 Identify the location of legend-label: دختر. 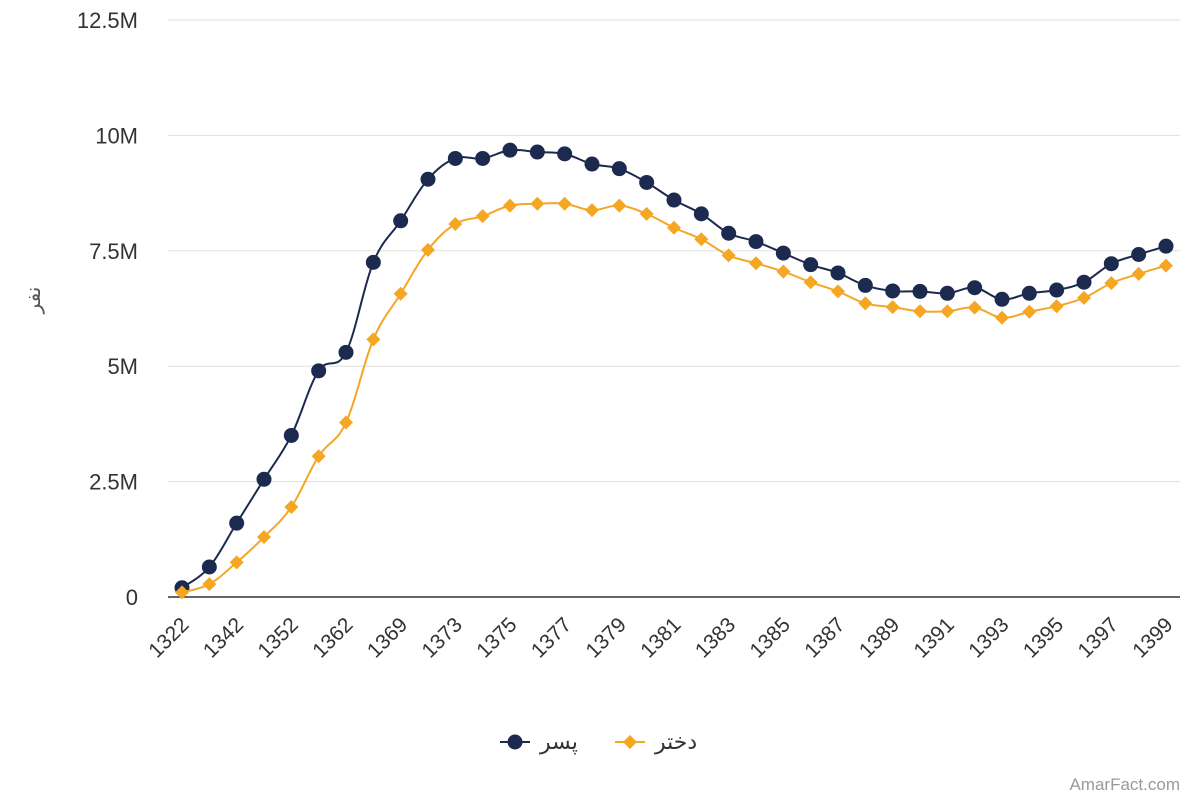
(675, 742).